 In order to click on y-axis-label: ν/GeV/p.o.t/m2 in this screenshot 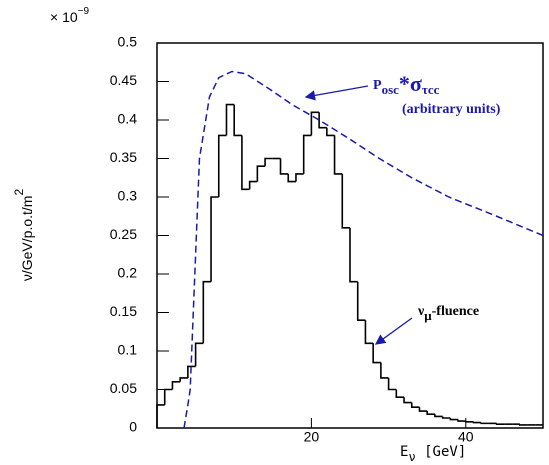, I will do `click(23, 235)`.